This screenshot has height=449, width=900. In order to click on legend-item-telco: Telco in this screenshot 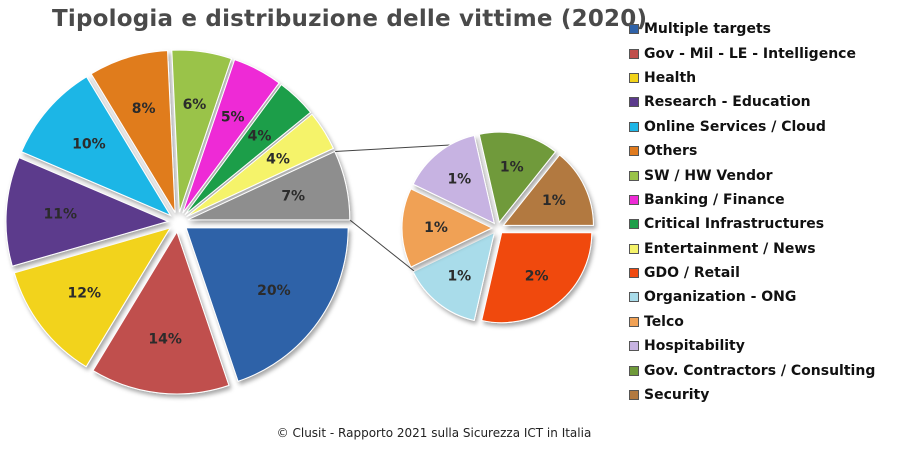, I will do `click(752, 322)`.